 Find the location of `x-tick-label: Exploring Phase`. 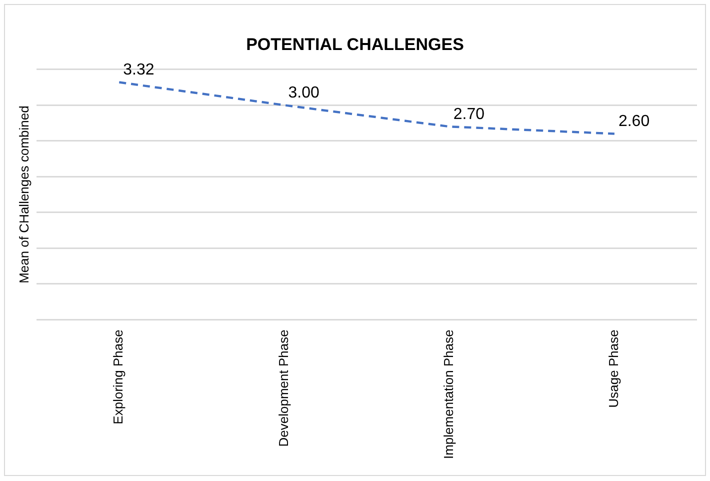

x-tick-label: Exploring Phase is located at coordinates (118, 377).